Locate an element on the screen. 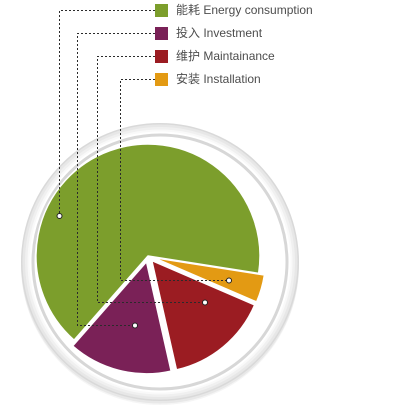  legend-swatch-energy-consumption is located at coordinates (161, 10).